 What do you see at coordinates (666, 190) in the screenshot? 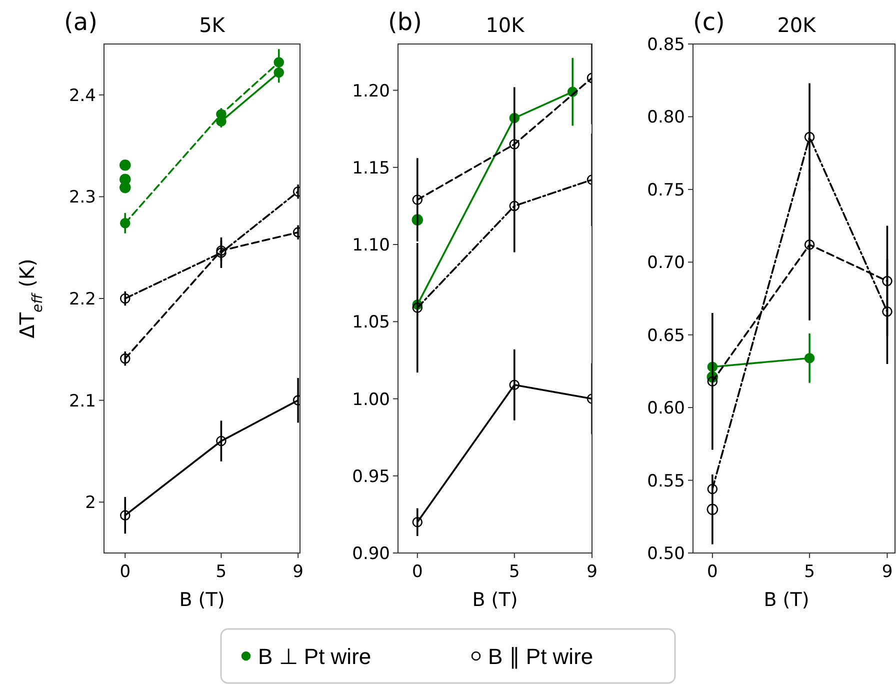
I see `y-tick-label: 0.75` at bounding box center [666, 190].